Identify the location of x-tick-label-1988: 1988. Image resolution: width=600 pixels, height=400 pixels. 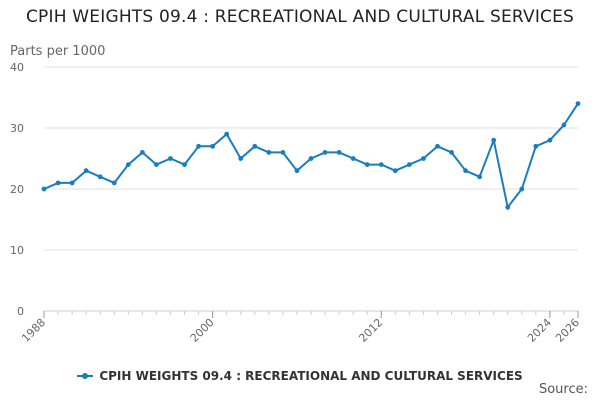
(33, 330).